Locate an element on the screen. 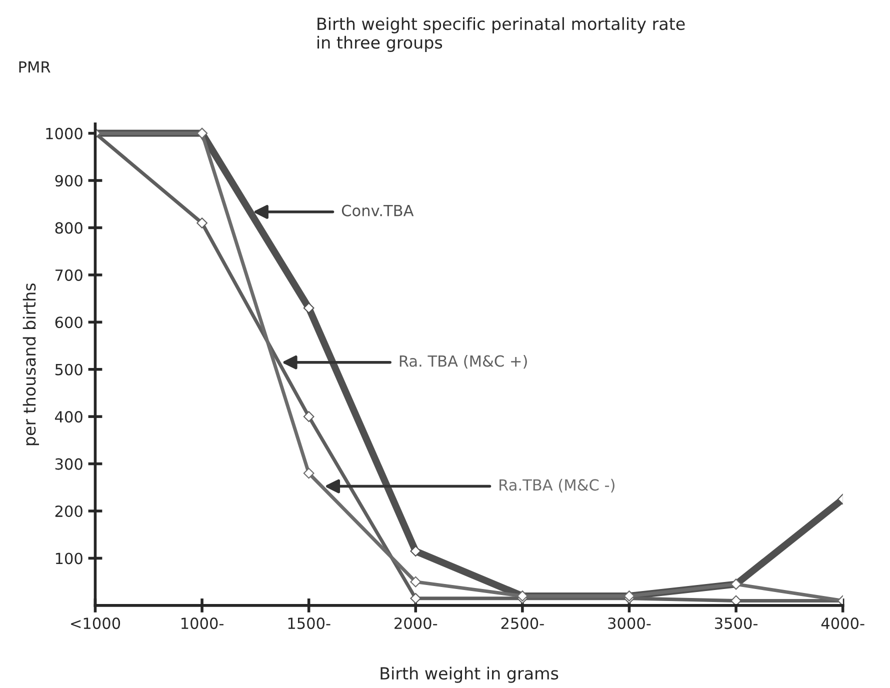  y-tick-label: 800 is located at coordinates (68, 228).